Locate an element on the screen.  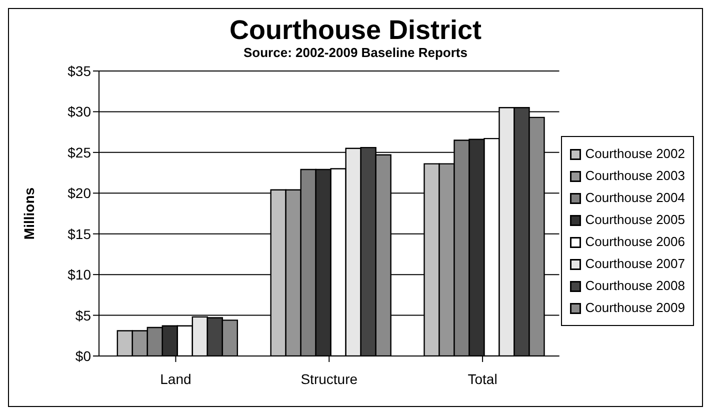
chart-subtitle: Source: 2002-2009 Baseline Reports is located at coordinates (355, 53).